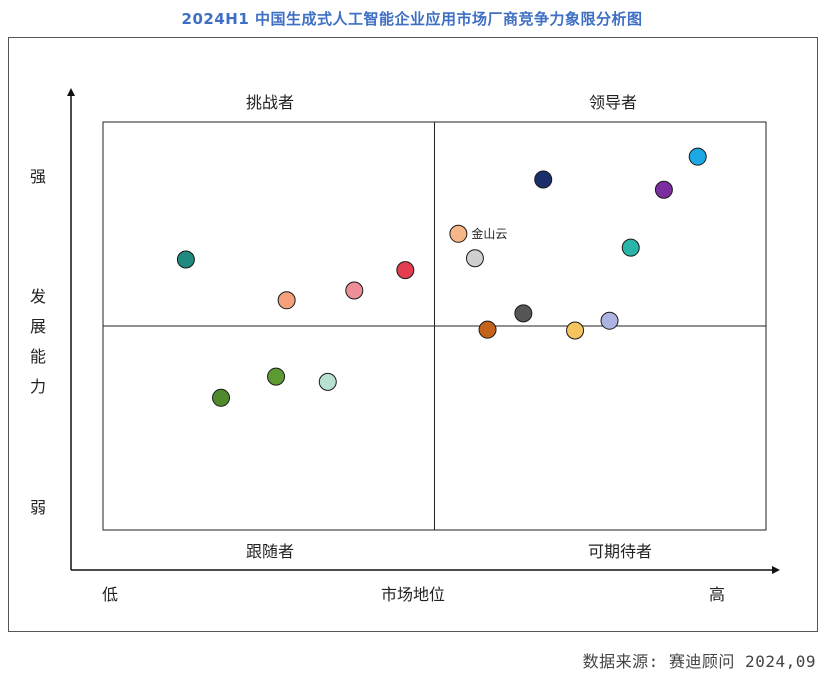  I want to click on y-axis-label-char-4: 力, so click(38, 386).